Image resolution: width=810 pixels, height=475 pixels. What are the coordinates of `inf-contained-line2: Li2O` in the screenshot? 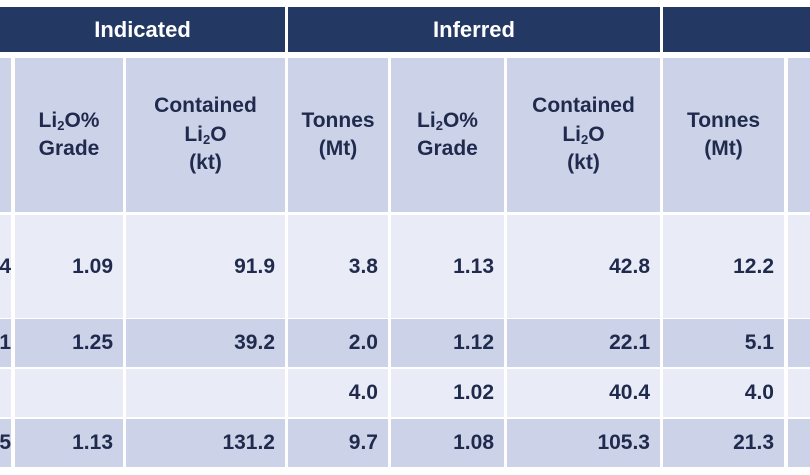 It's located at (583, 135).